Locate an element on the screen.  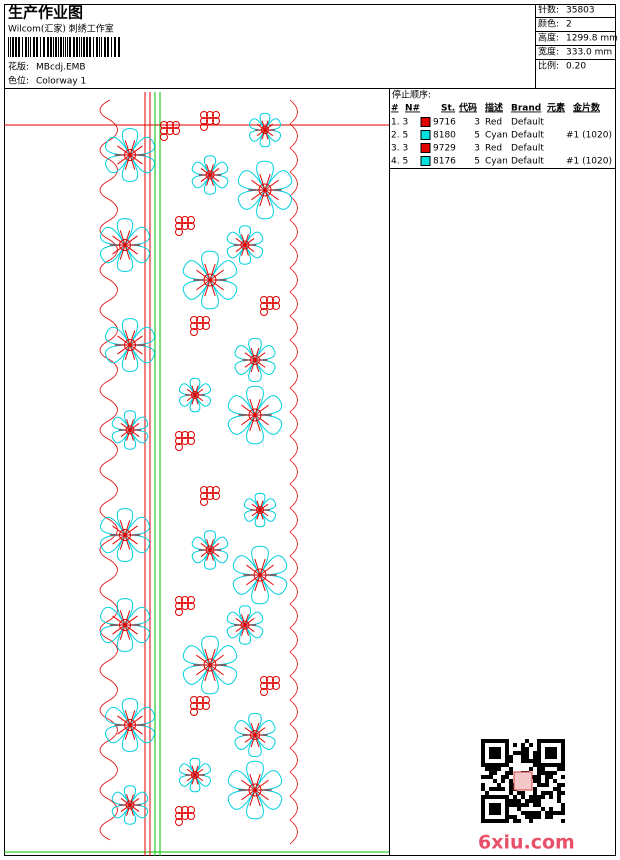
st: 9716 is located at coordinates (444, 123).